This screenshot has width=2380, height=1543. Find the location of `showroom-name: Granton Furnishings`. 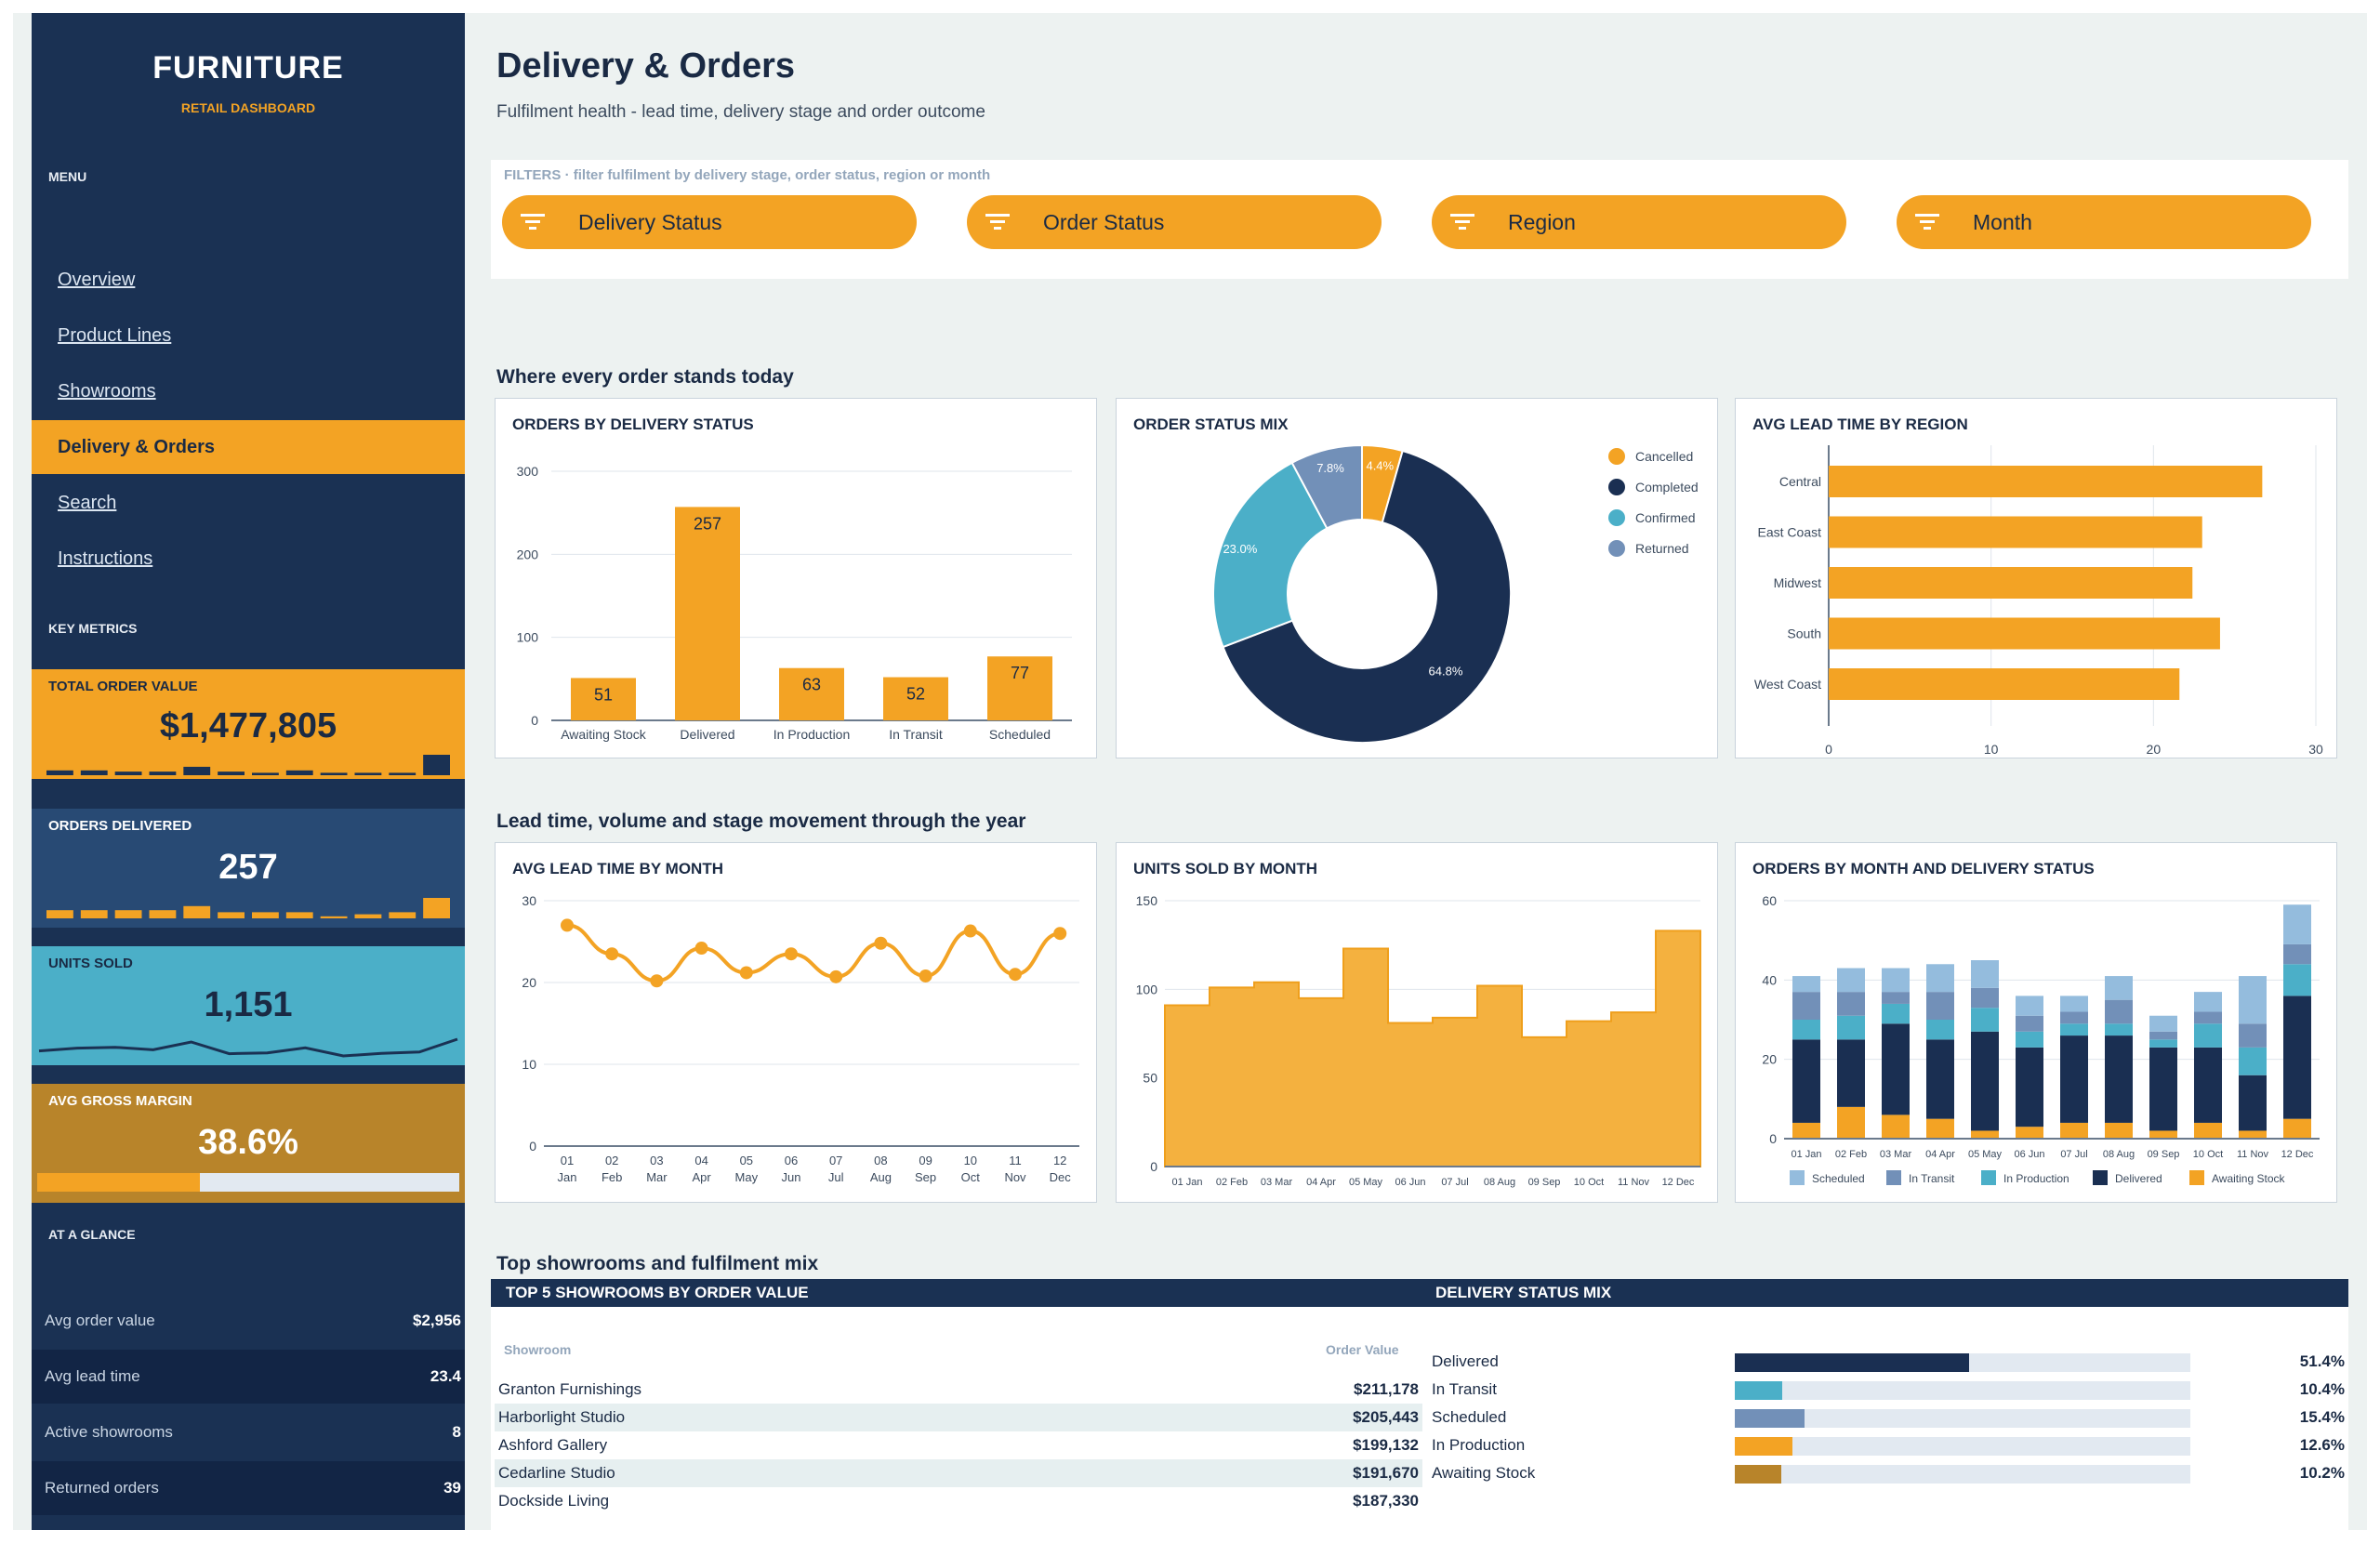

showroom-name: Granton Furnishings is located at coordinates (570, 1389).